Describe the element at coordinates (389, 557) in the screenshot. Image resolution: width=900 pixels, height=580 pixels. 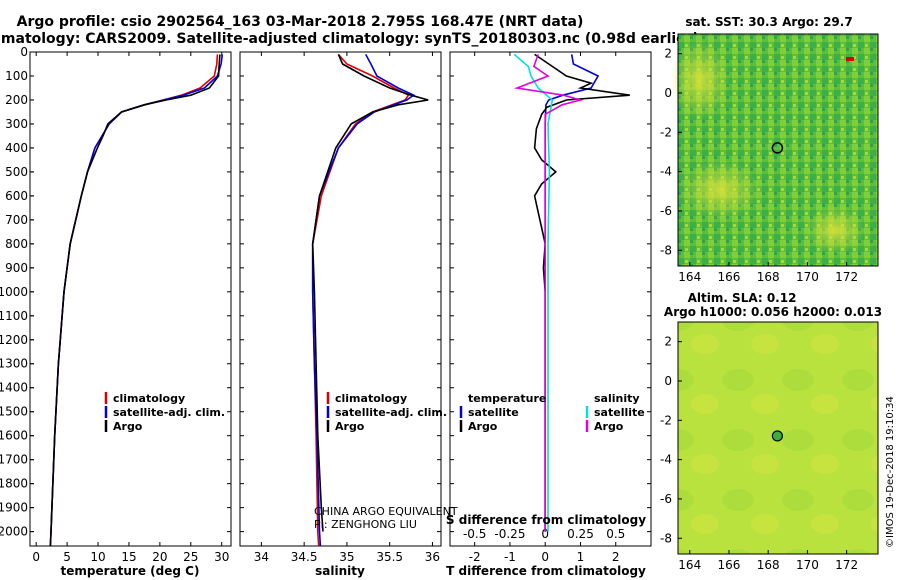
I see `x-tick-label: 35.5` at that location.